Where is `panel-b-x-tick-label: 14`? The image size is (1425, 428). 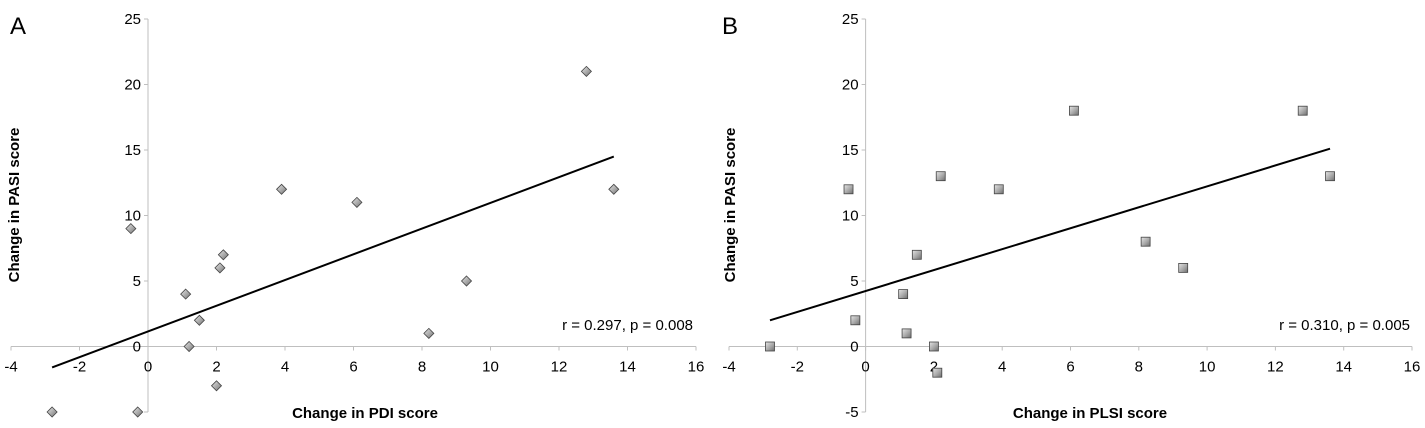 panel-b-x-tick-label: 14 is located at coordinates (1343, 367).